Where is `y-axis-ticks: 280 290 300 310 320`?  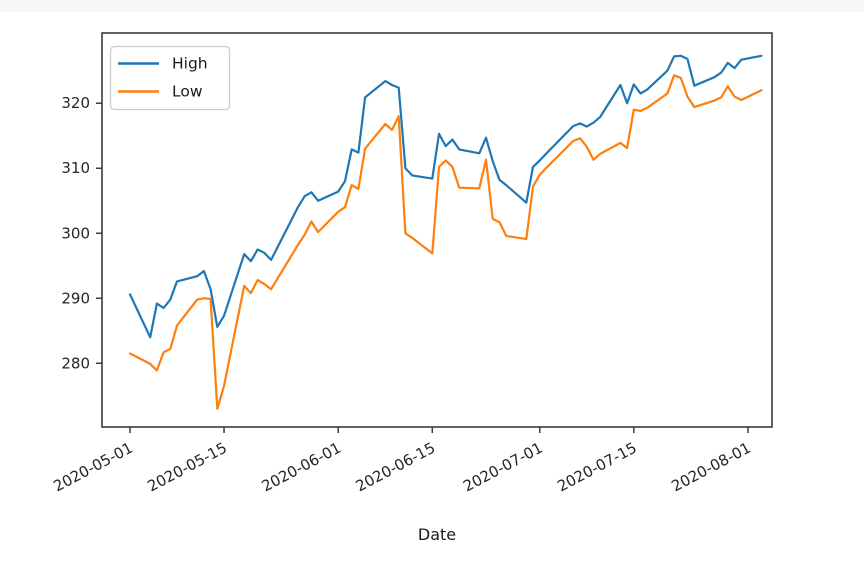
y-axis-ticks: 280 290 300 310 320 is located at coordinates (81, 233).